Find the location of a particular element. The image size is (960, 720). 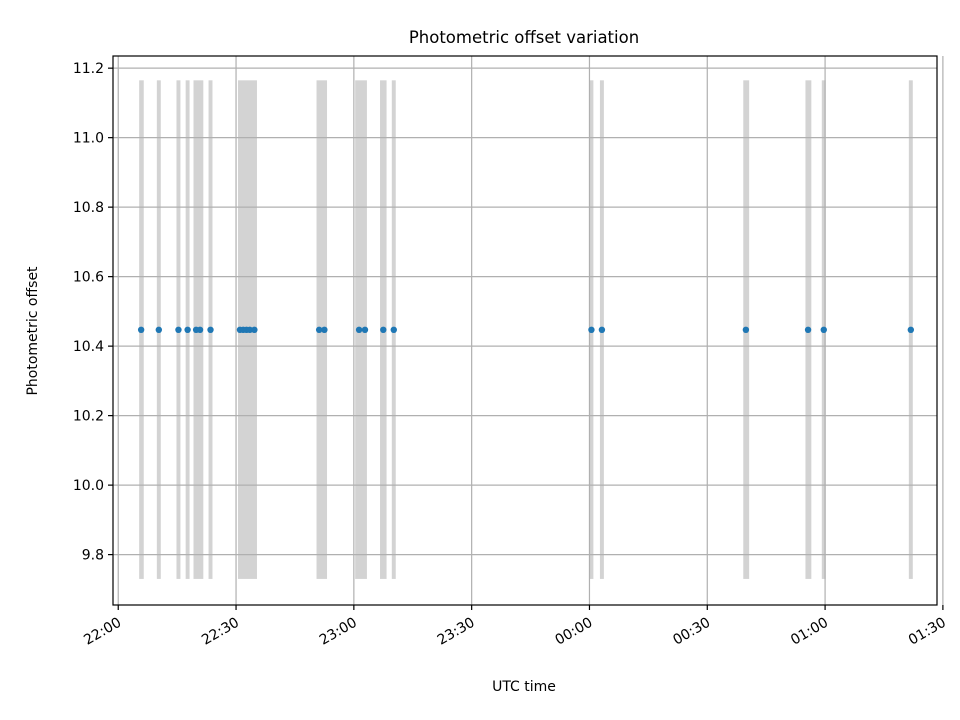

y-tick-label: 10.4 is located at coordinates (88, 347).